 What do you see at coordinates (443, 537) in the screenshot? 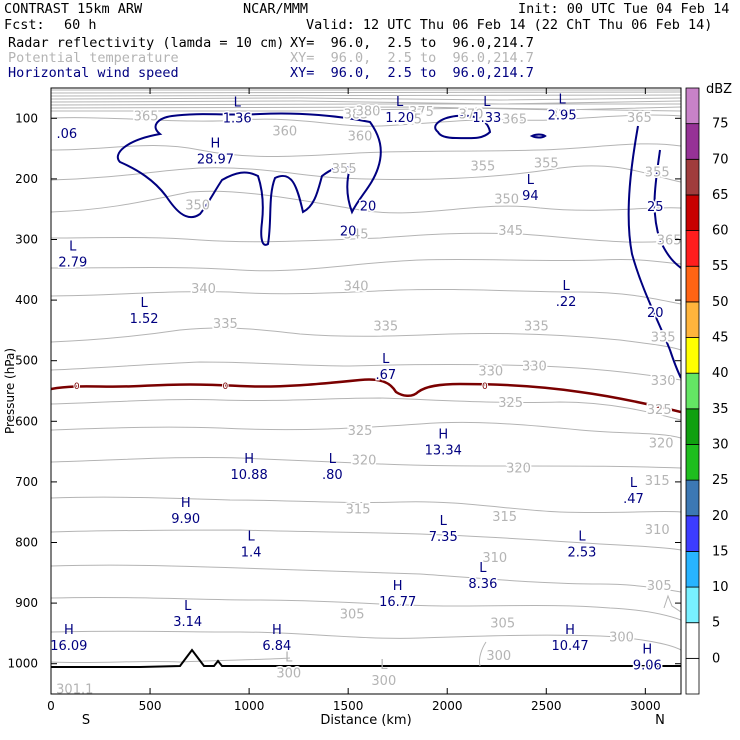
I see `extremum-value: 7.35` at bounding box center [443, 537].